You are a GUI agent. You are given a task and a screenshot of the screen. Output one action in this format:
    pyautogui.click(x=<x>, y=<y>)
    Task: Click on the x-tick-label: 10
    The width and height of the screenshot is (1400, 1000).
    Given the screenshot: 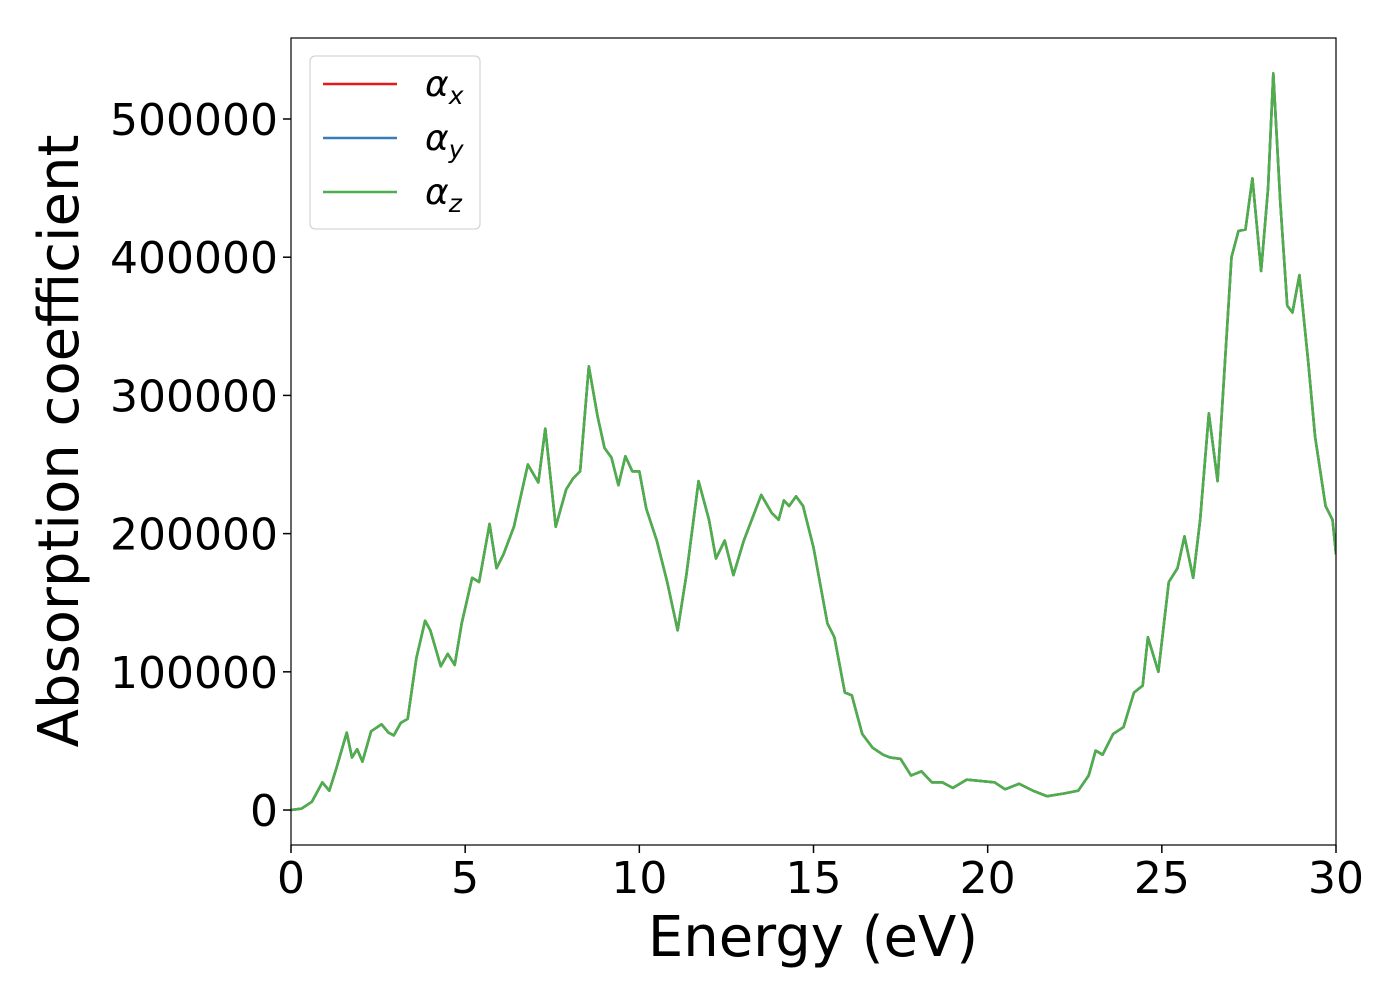 What is the action you would take?
    pyautogui.click(x=639, y=878)
    